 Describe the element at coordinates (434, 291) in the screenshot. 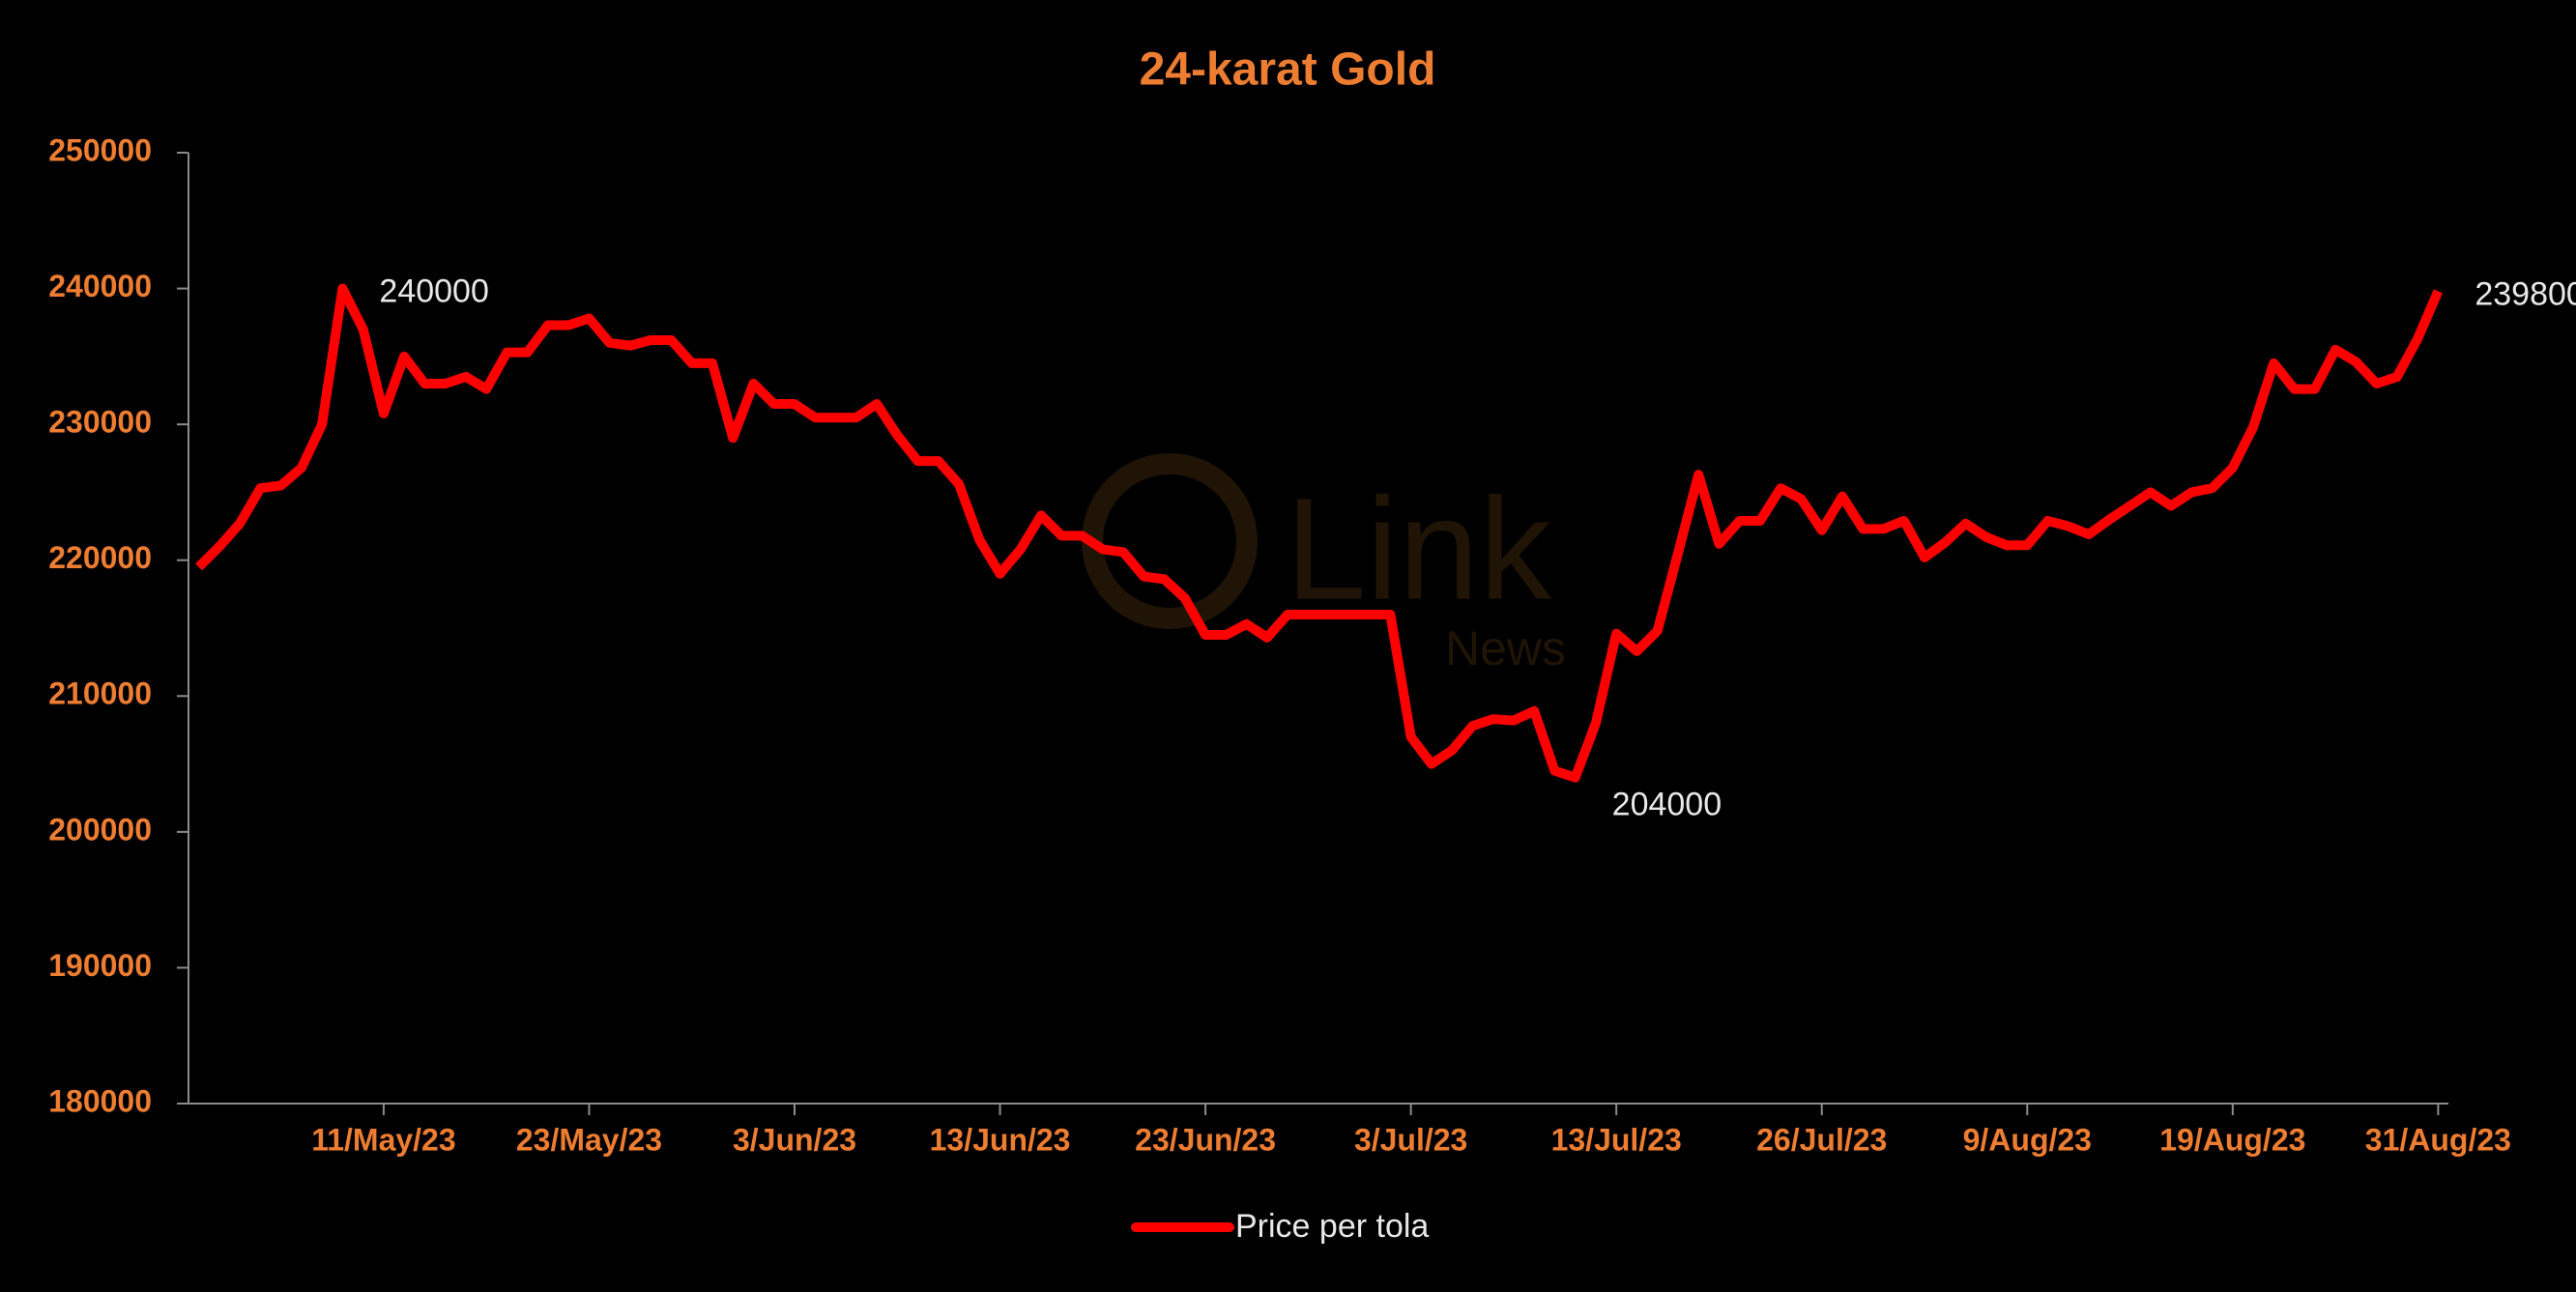

I see `data-label: 240000` at that location.